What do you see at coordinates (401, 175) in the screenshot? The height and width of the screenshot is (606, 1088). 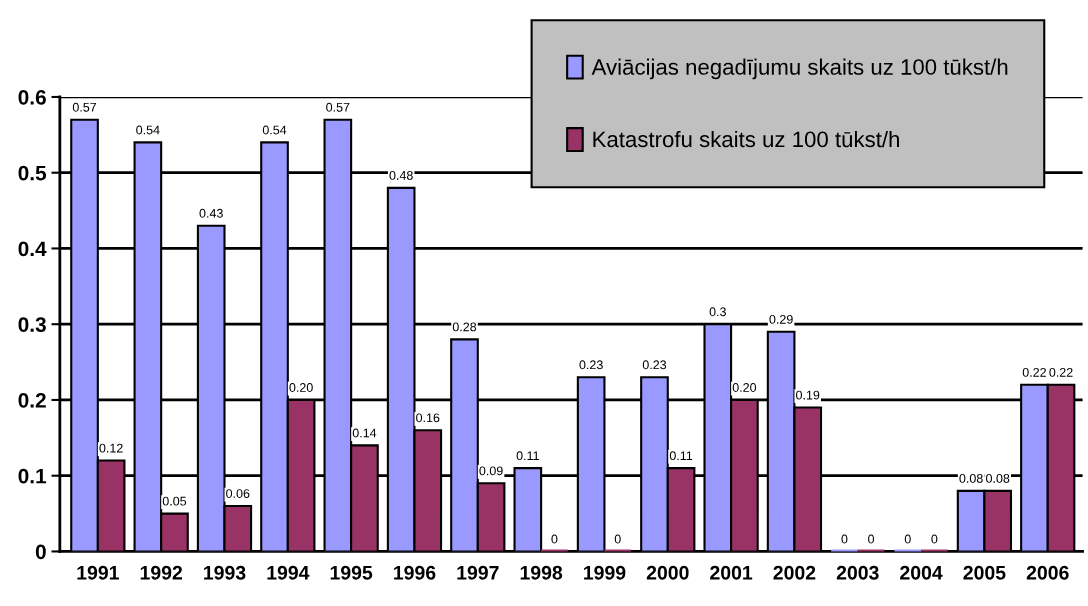 I see `data-label: 0.48` at bounding box center [401, 175].